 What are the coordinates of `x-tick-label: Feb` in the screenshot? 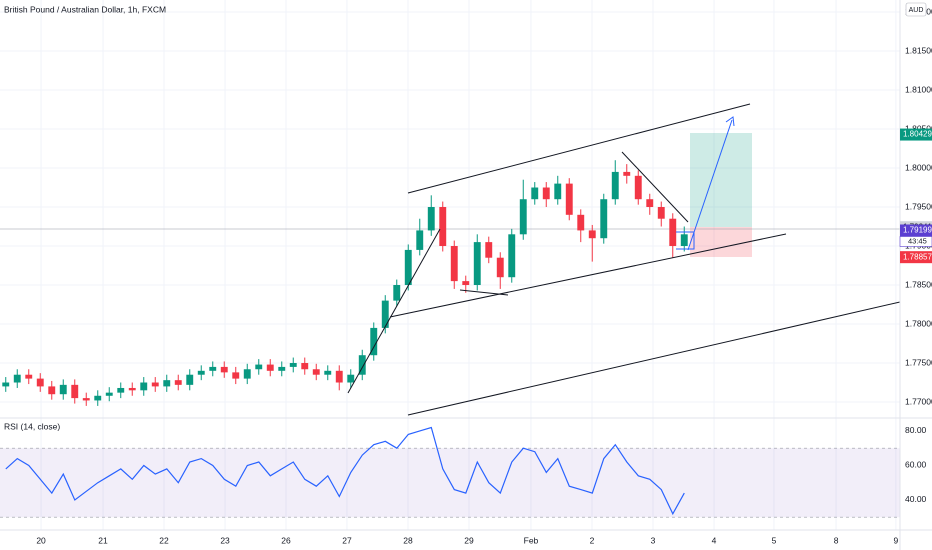 It's located at (531, 540).